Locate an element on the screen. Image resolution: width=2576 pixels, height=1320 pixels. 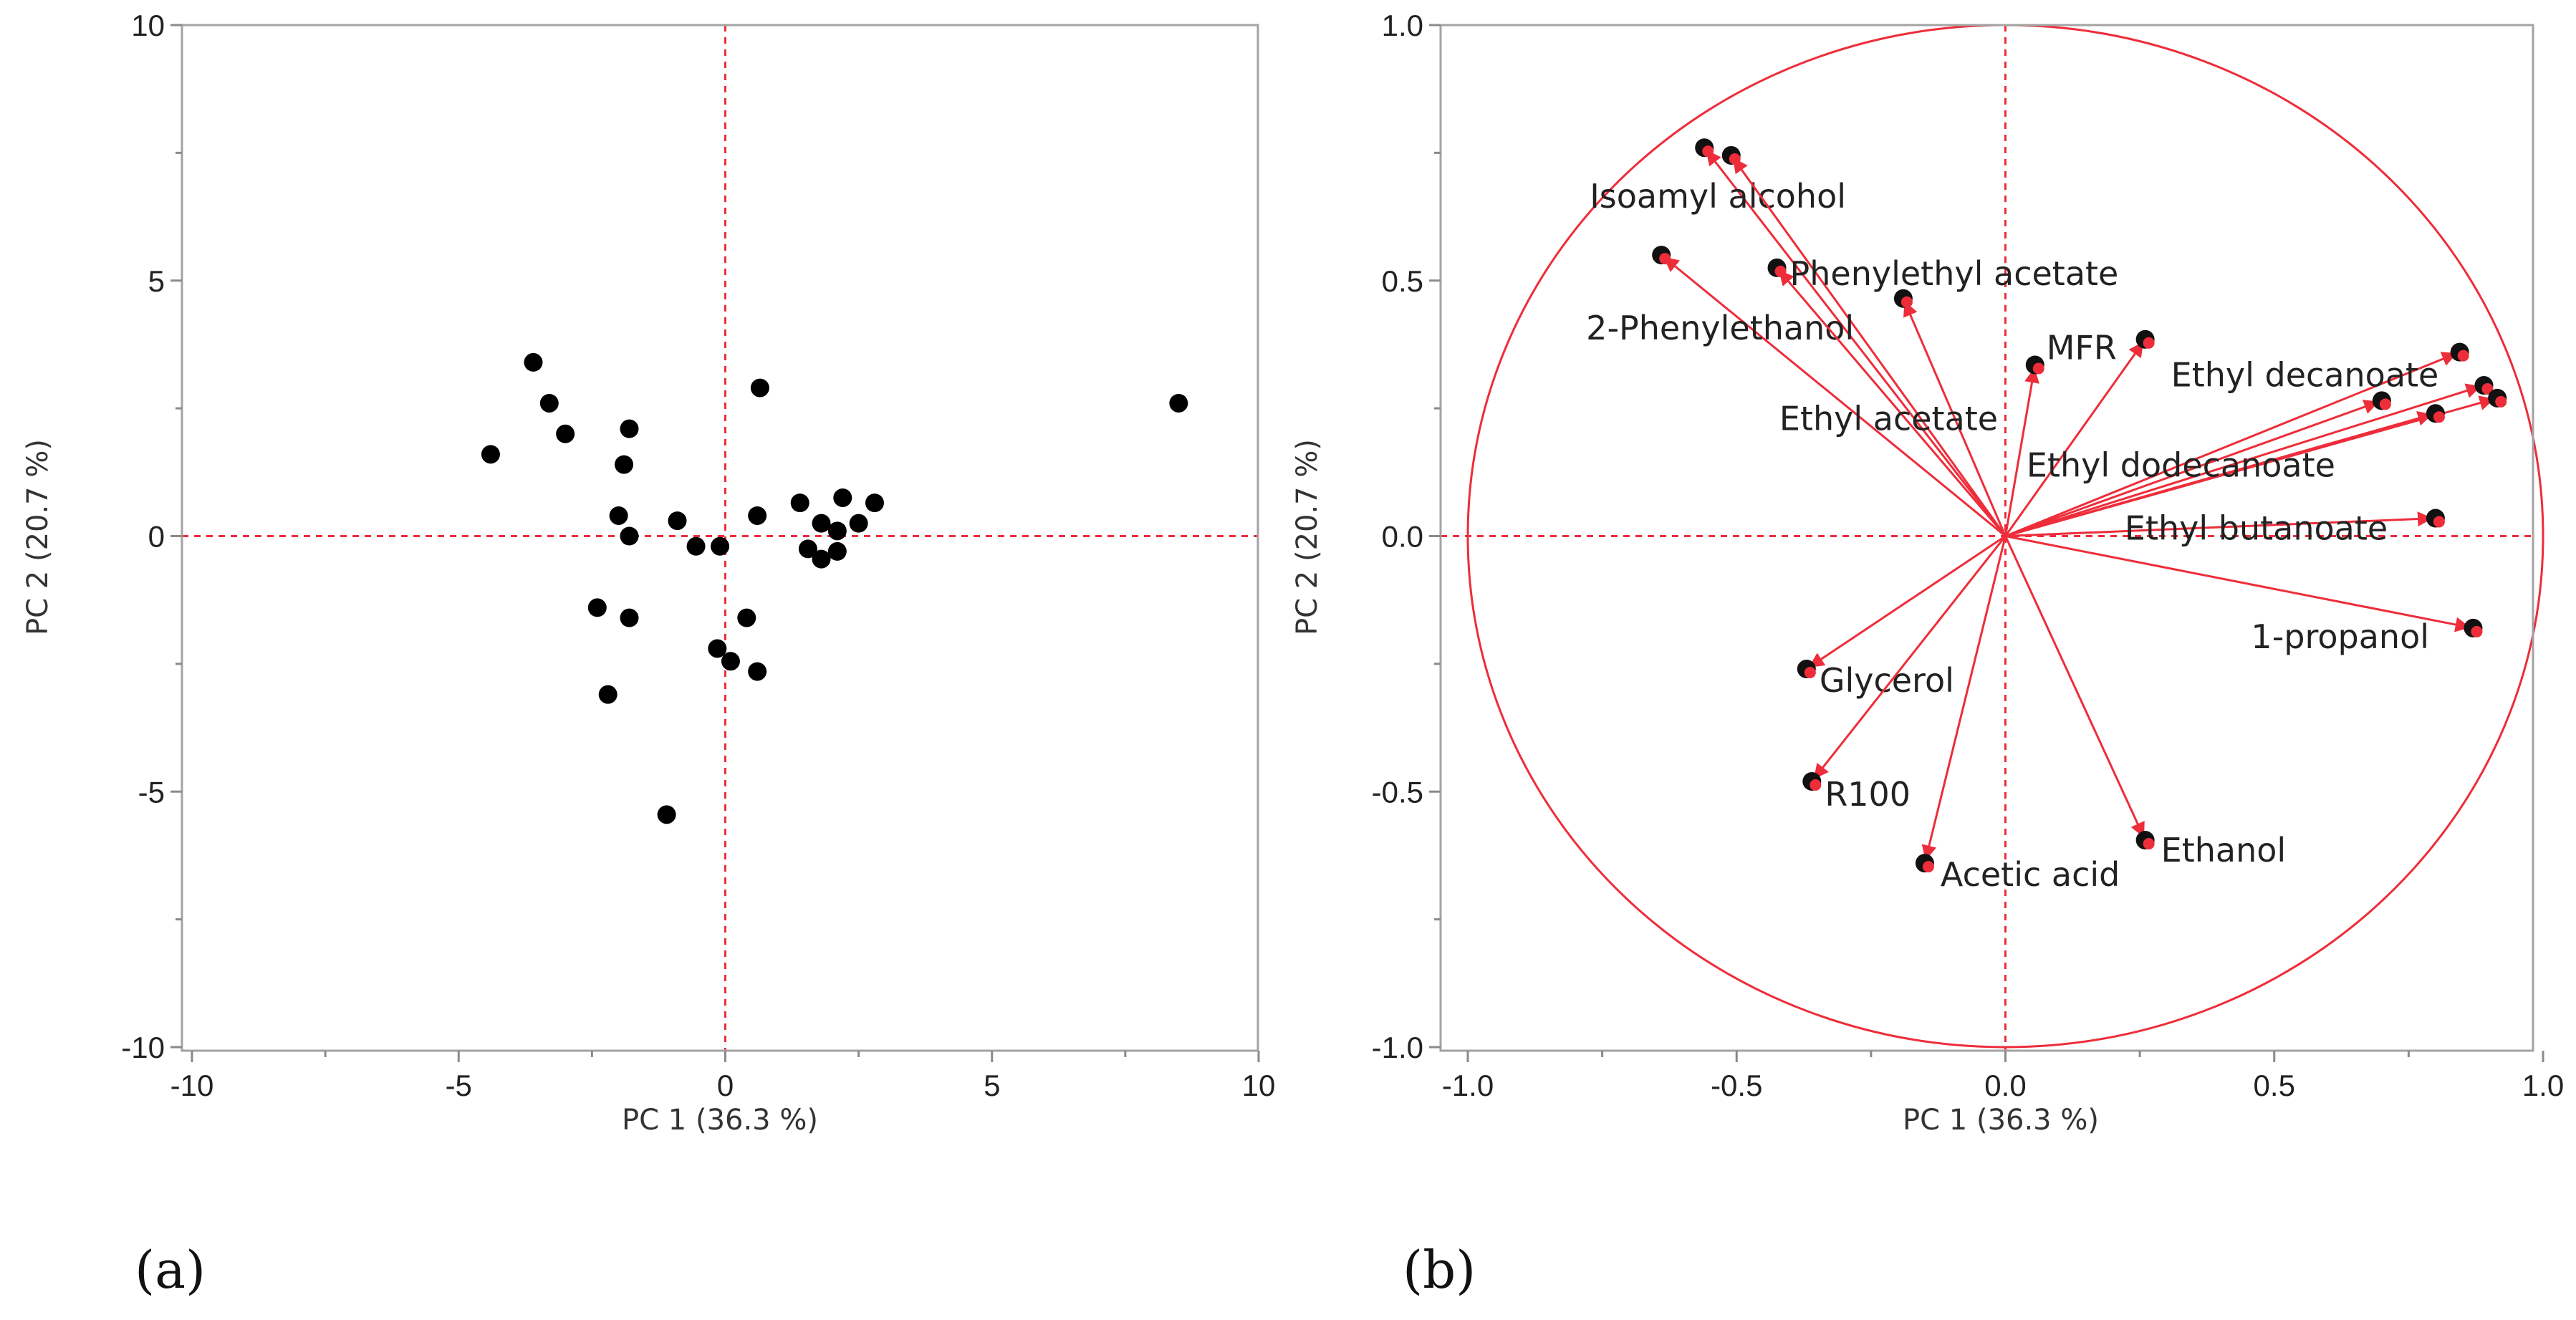
scores-plot-y-axis-label: PC 2 (20.7 %) is located at coordinates (37, 537).